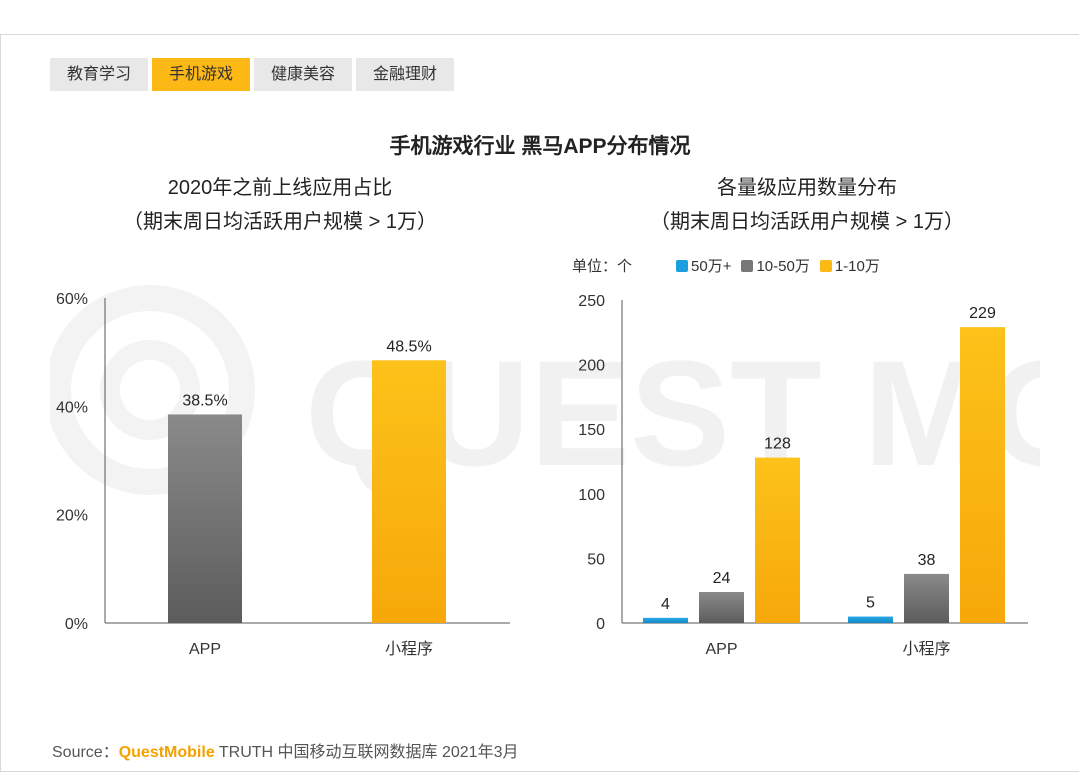 Image resolution: width=1080 pixels, height=775 pixels. Describe the element at coordinates (205, 649) in the screenshot. I see `left-category-label: APP` at that location.